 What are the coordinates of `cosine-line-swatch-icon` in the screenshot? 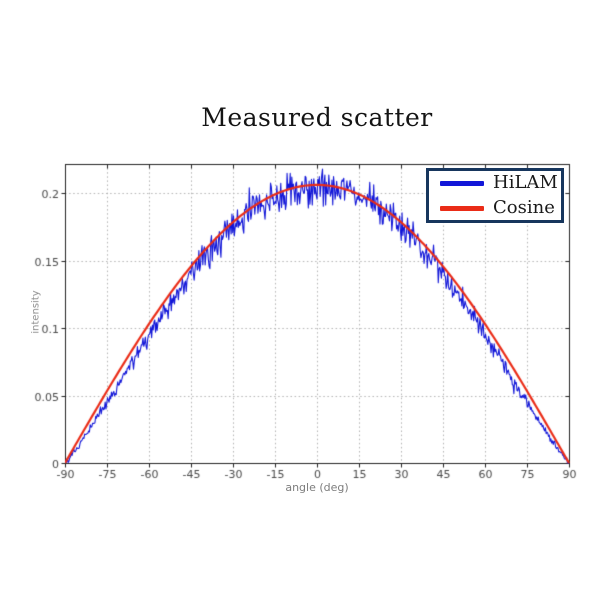 It's located at (462, 208).